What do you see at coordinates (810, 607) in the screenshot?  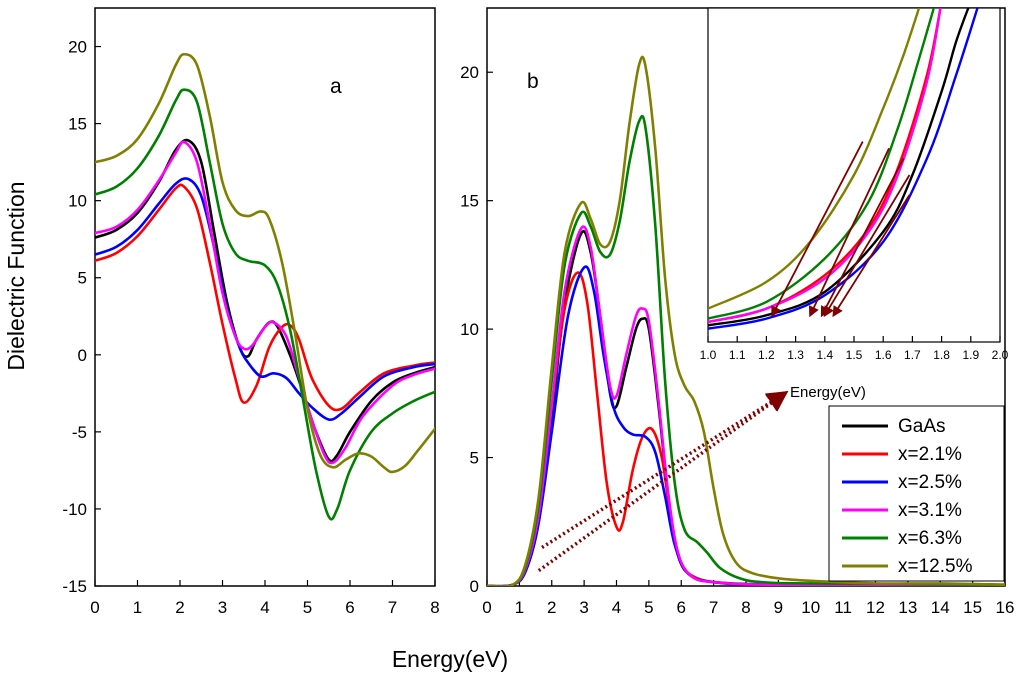 I see `panel-b-xtick-label: 10` at bounding box center [810, 607].